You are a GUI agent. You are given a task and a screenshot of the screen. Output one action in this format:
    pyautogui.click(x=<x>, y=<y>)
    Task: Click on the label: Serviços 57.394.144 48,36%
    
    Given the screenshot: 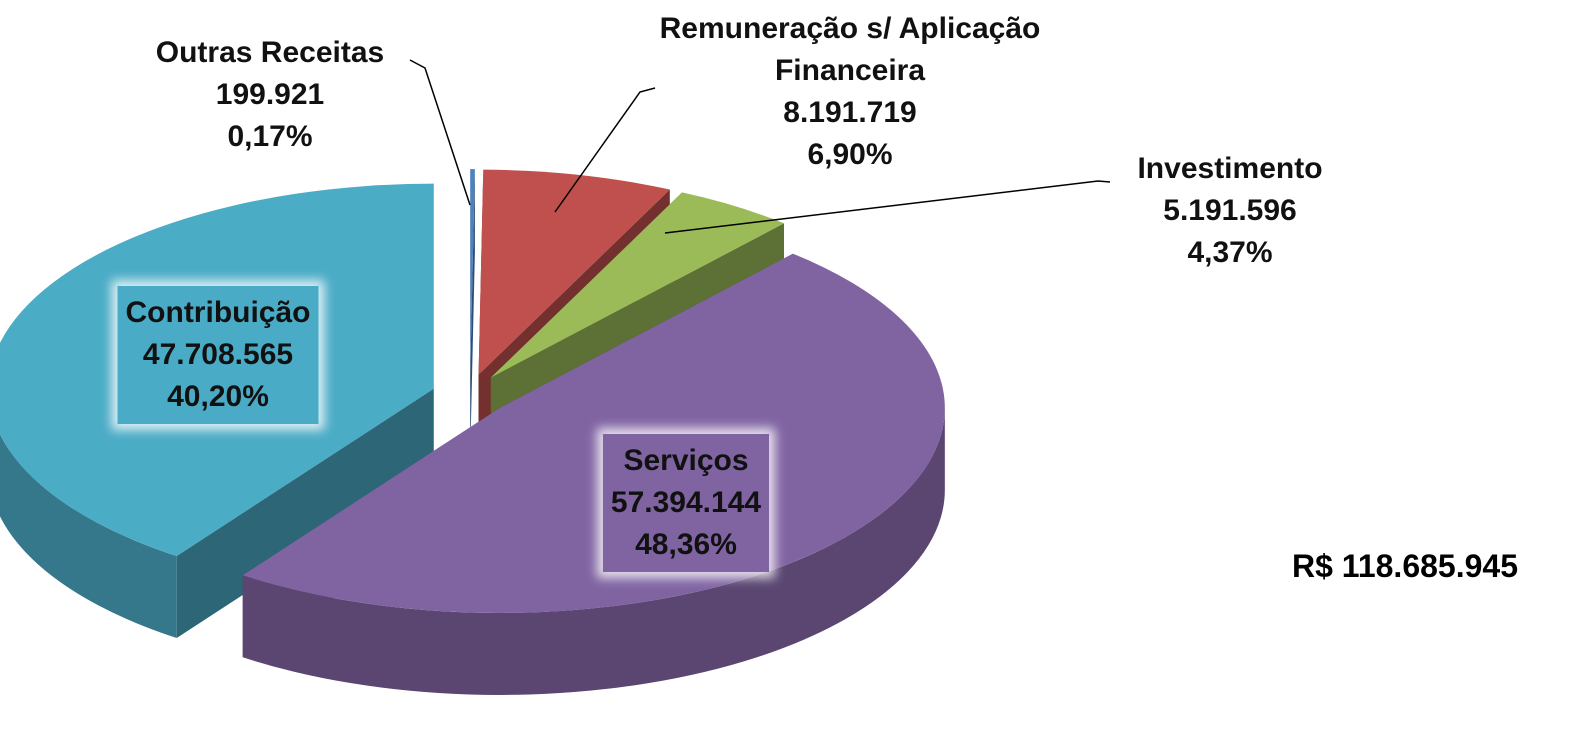 What is the action you would take?
    pyautogui.click(x=686, y=503)
    